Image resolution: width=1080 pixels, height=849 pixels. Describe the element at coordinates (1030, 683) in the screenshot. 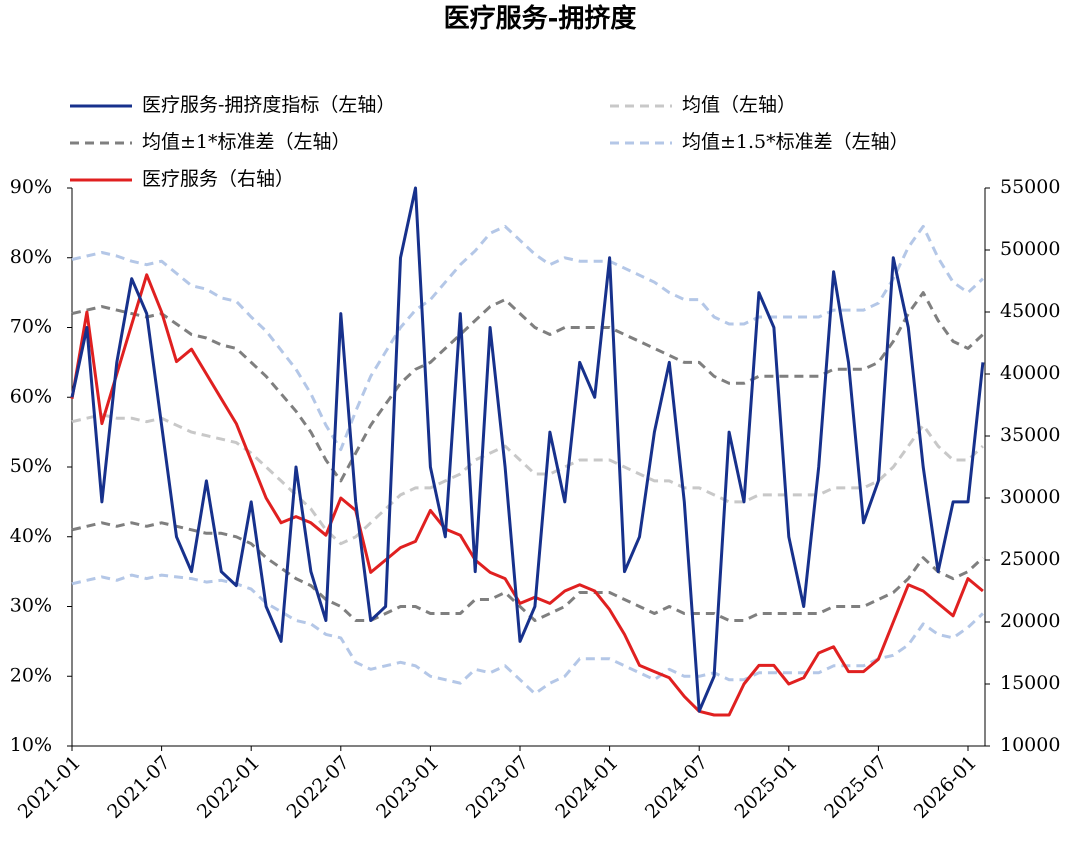

I see `y2-tick-label: 15000` at that location.